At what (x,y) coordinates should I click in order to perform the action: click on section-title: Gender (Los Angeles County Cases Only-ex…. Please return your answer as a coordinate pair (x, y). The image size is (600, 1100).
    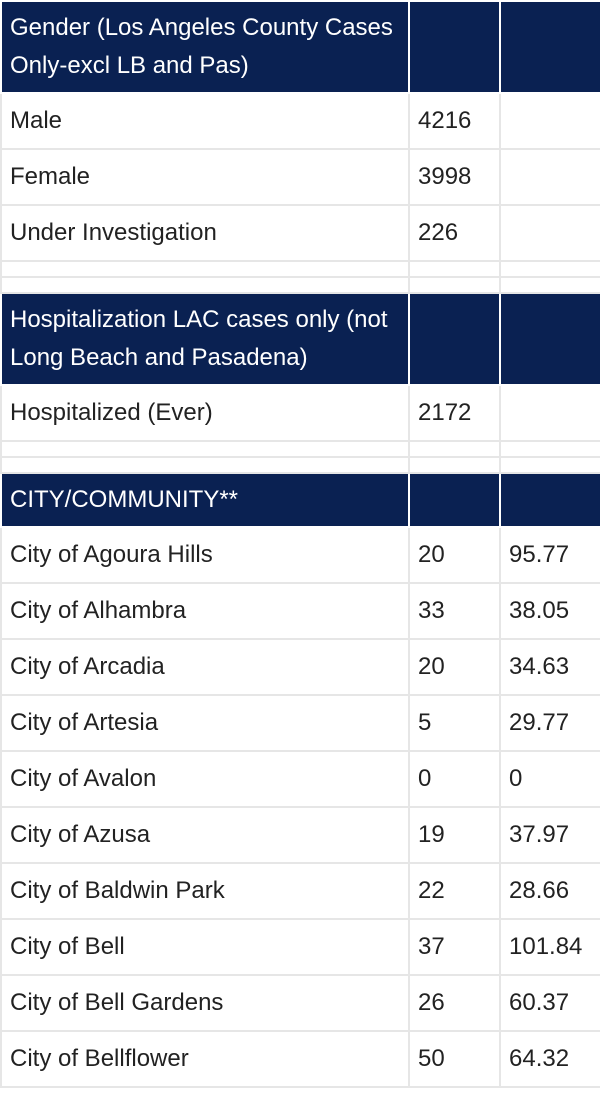
    Looking at the image, I should click on (205, 47).